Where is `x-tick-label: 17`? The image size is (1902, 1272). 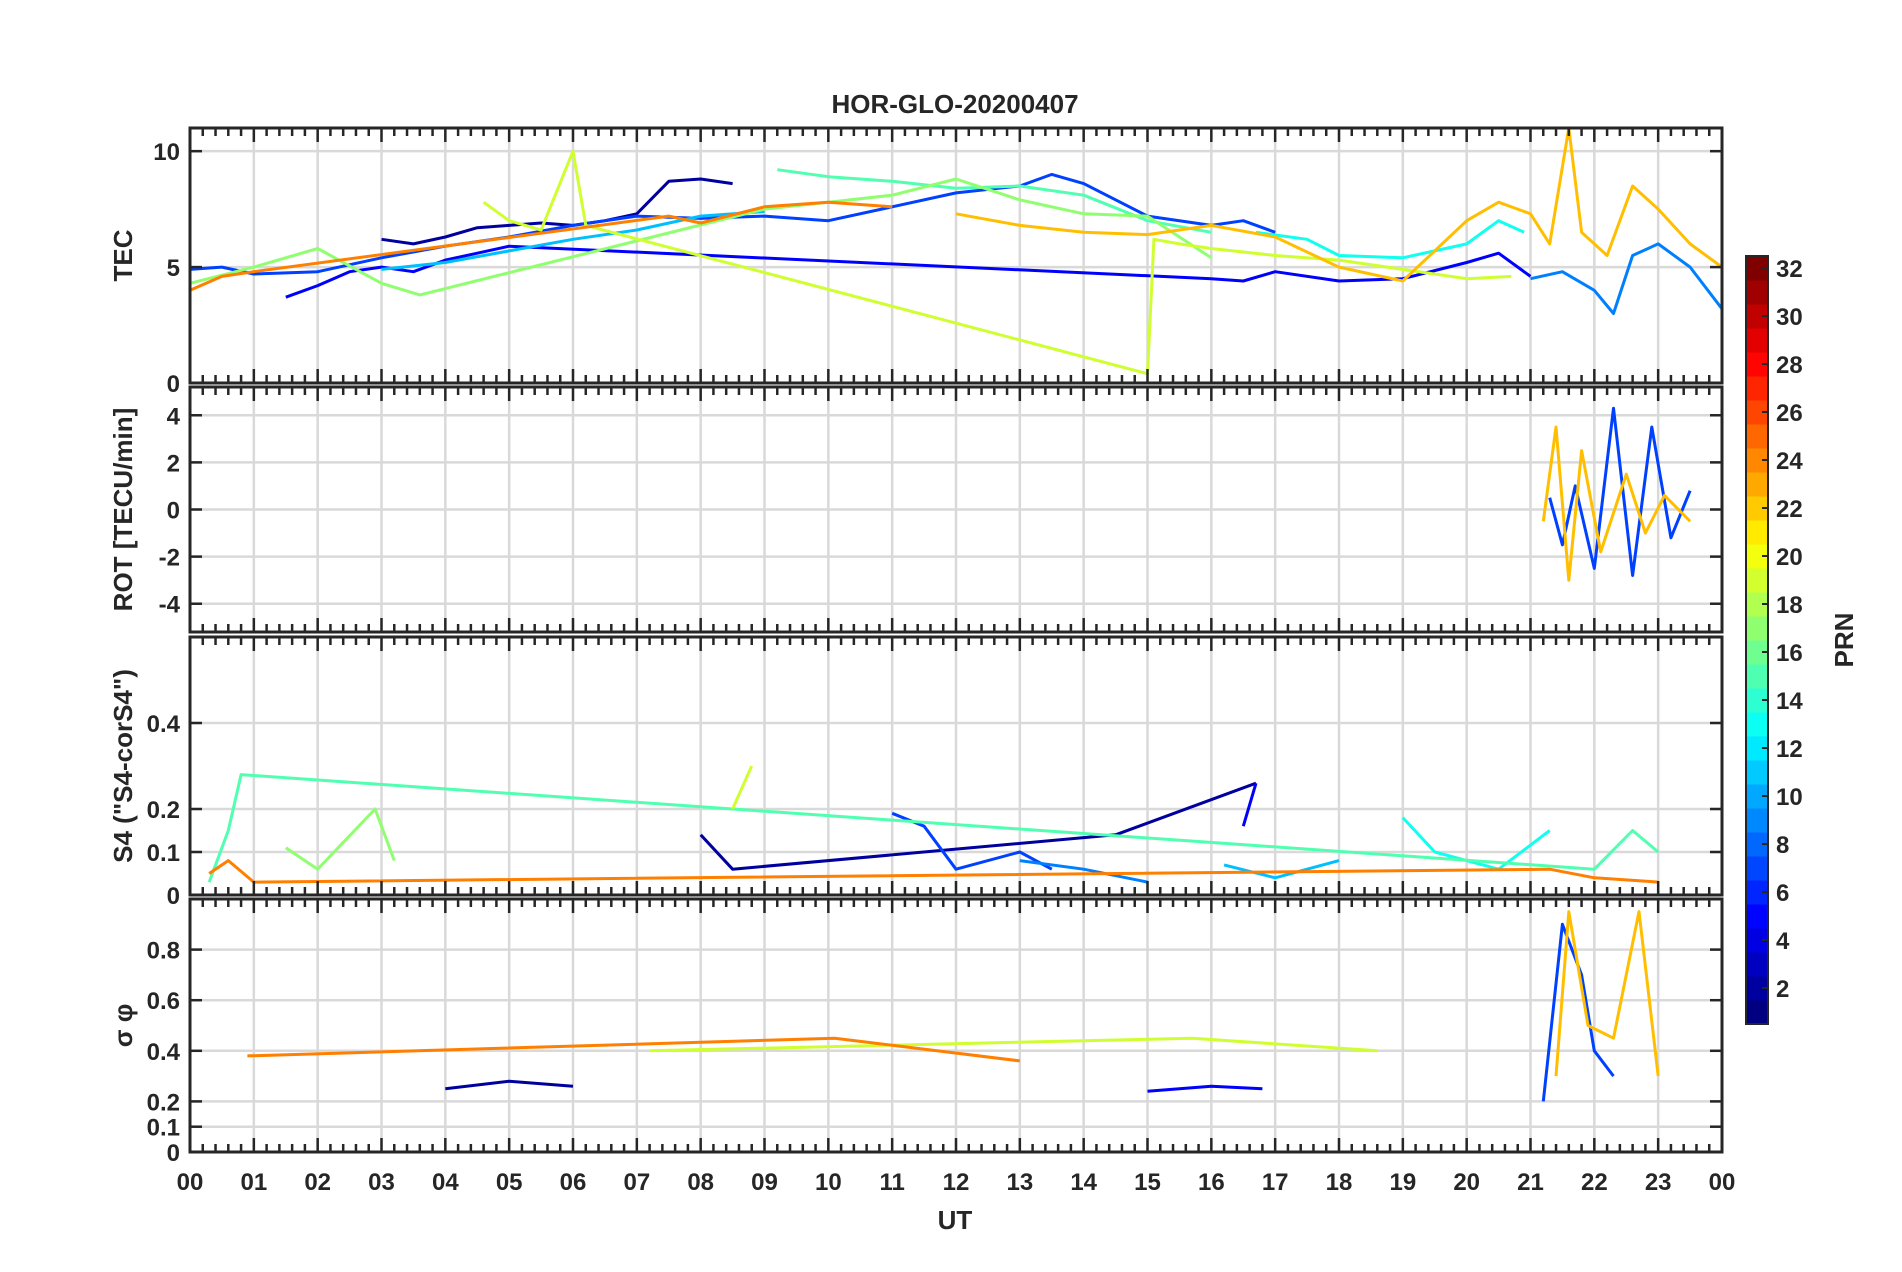 x-tick-label: 17 is located at coordinates (1275, 1182).